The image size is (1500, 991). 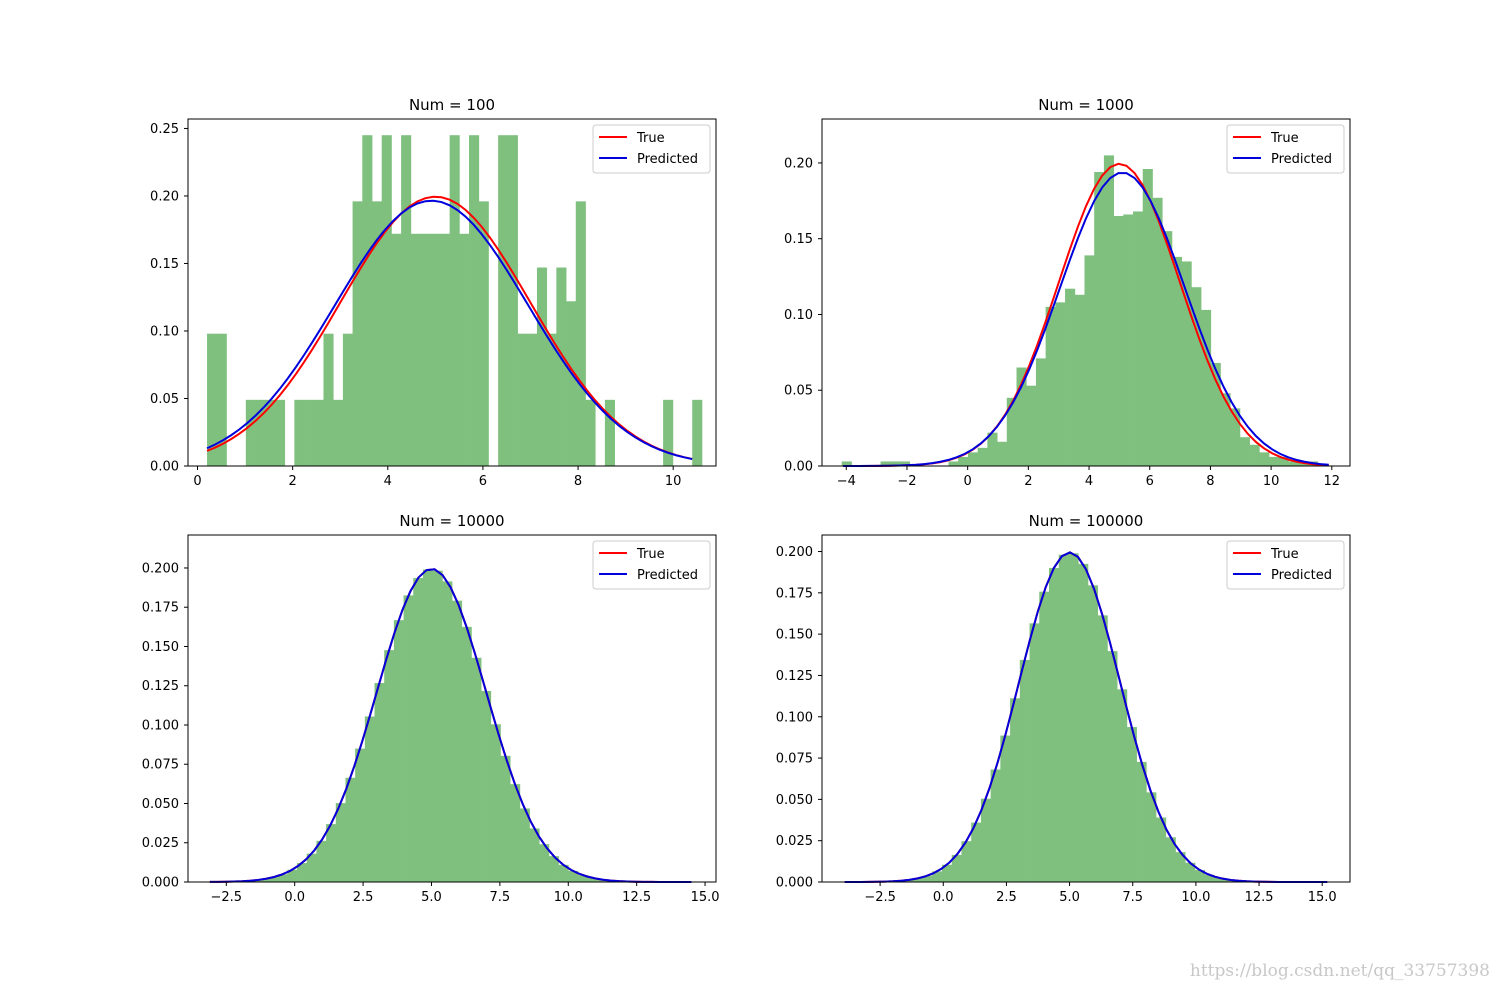 I want to click on true-curve, so click(x=449, y=327).